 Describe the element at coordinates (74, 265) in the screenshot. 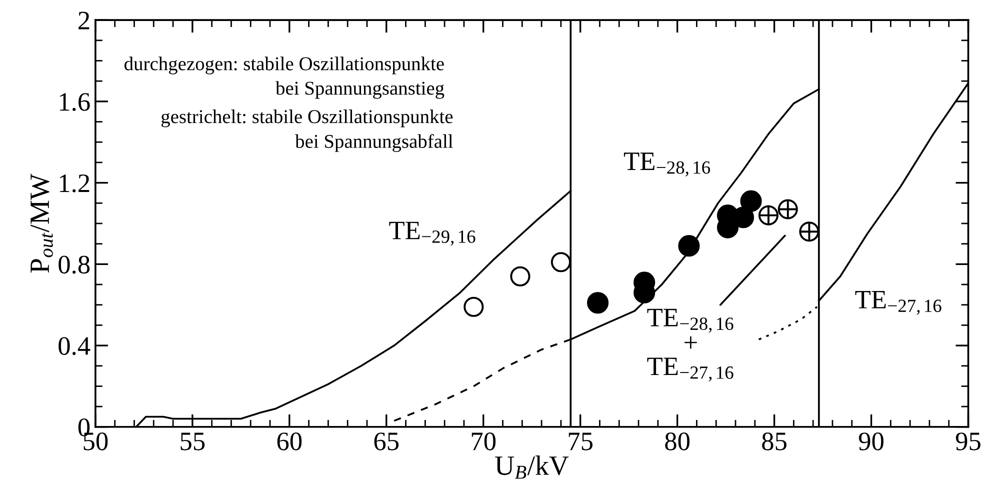

I see `y-tick-label: 0.8` at that location.